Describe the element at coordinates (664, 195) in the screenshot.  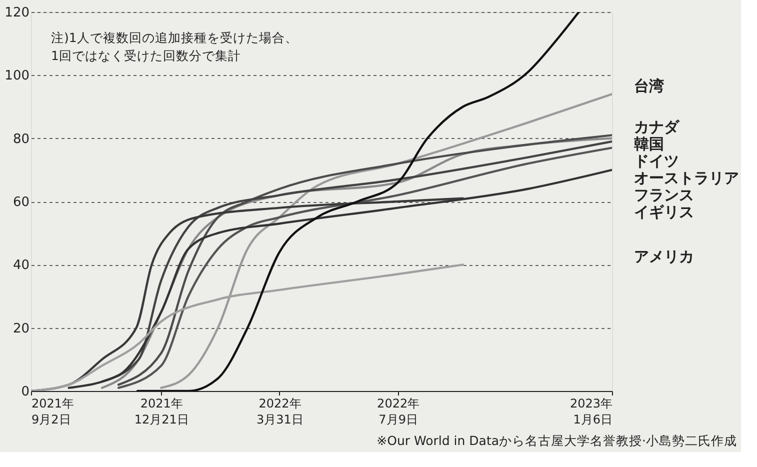
I see `series-label: フランス` at that location.